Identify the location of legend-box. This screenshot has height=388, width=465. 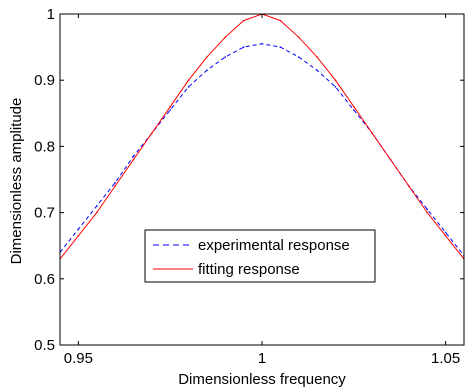
(260, 256).